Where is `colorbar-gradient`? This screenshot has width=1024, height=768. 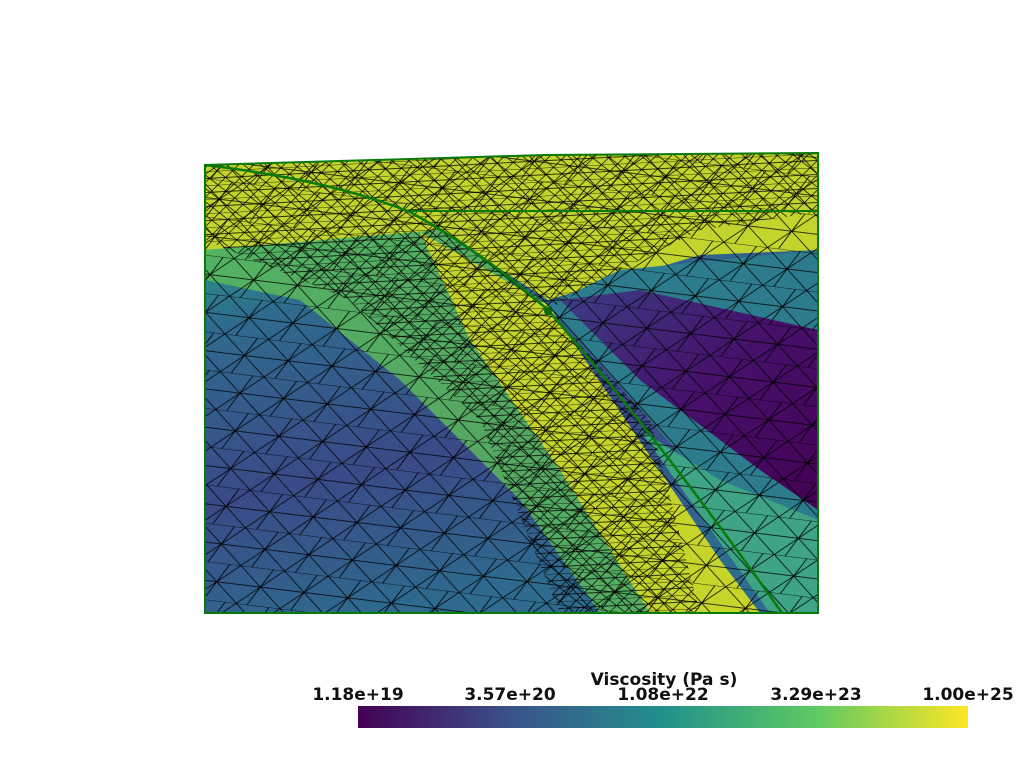
colorbar-gradient is located at coordinates (663, 717).